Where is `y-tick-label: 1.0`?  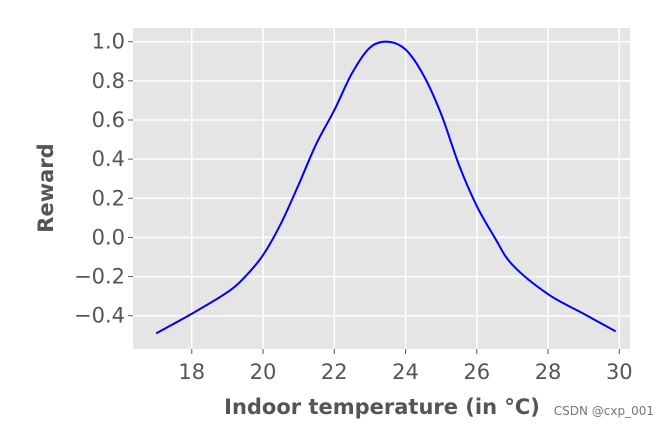
y-tick-label: 1.0 is located at coordinates (108, 42).